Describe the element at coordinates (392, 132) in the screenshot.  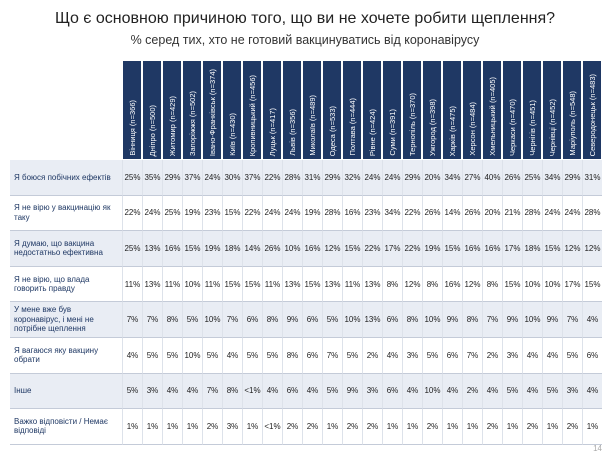
I see `header-text: Суми (n=391)` at that location.